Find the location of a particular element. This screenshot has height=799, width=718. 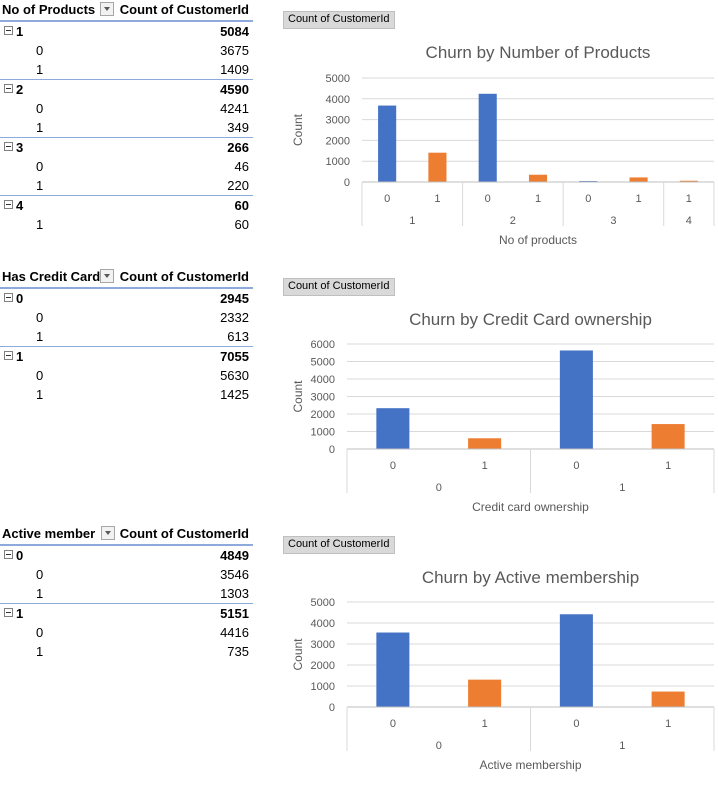

pivot-row-value: 735 is located at coordinates (238, 651).